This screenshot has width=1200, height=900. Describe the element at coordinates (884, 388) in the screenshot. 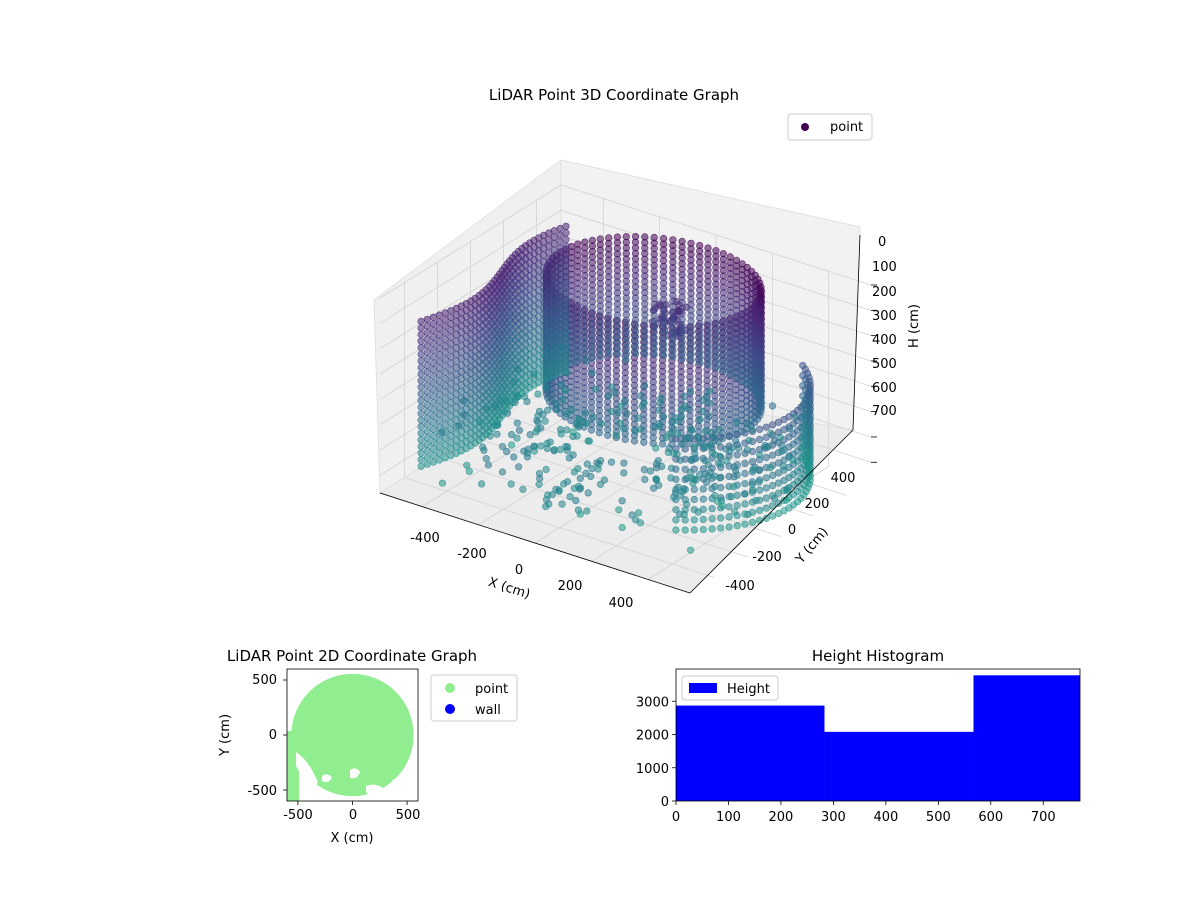

I see `z-tick-label: 600` at that location.